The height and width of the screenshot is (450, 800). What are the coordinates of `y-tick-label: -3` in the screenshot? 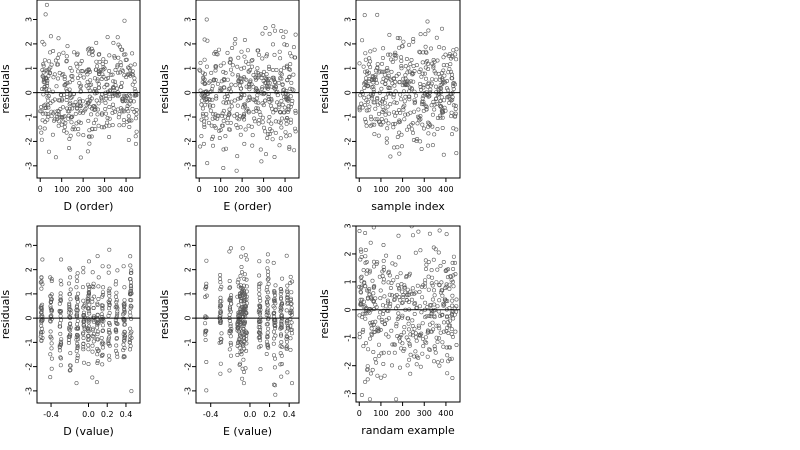 It's located at (348, 394).